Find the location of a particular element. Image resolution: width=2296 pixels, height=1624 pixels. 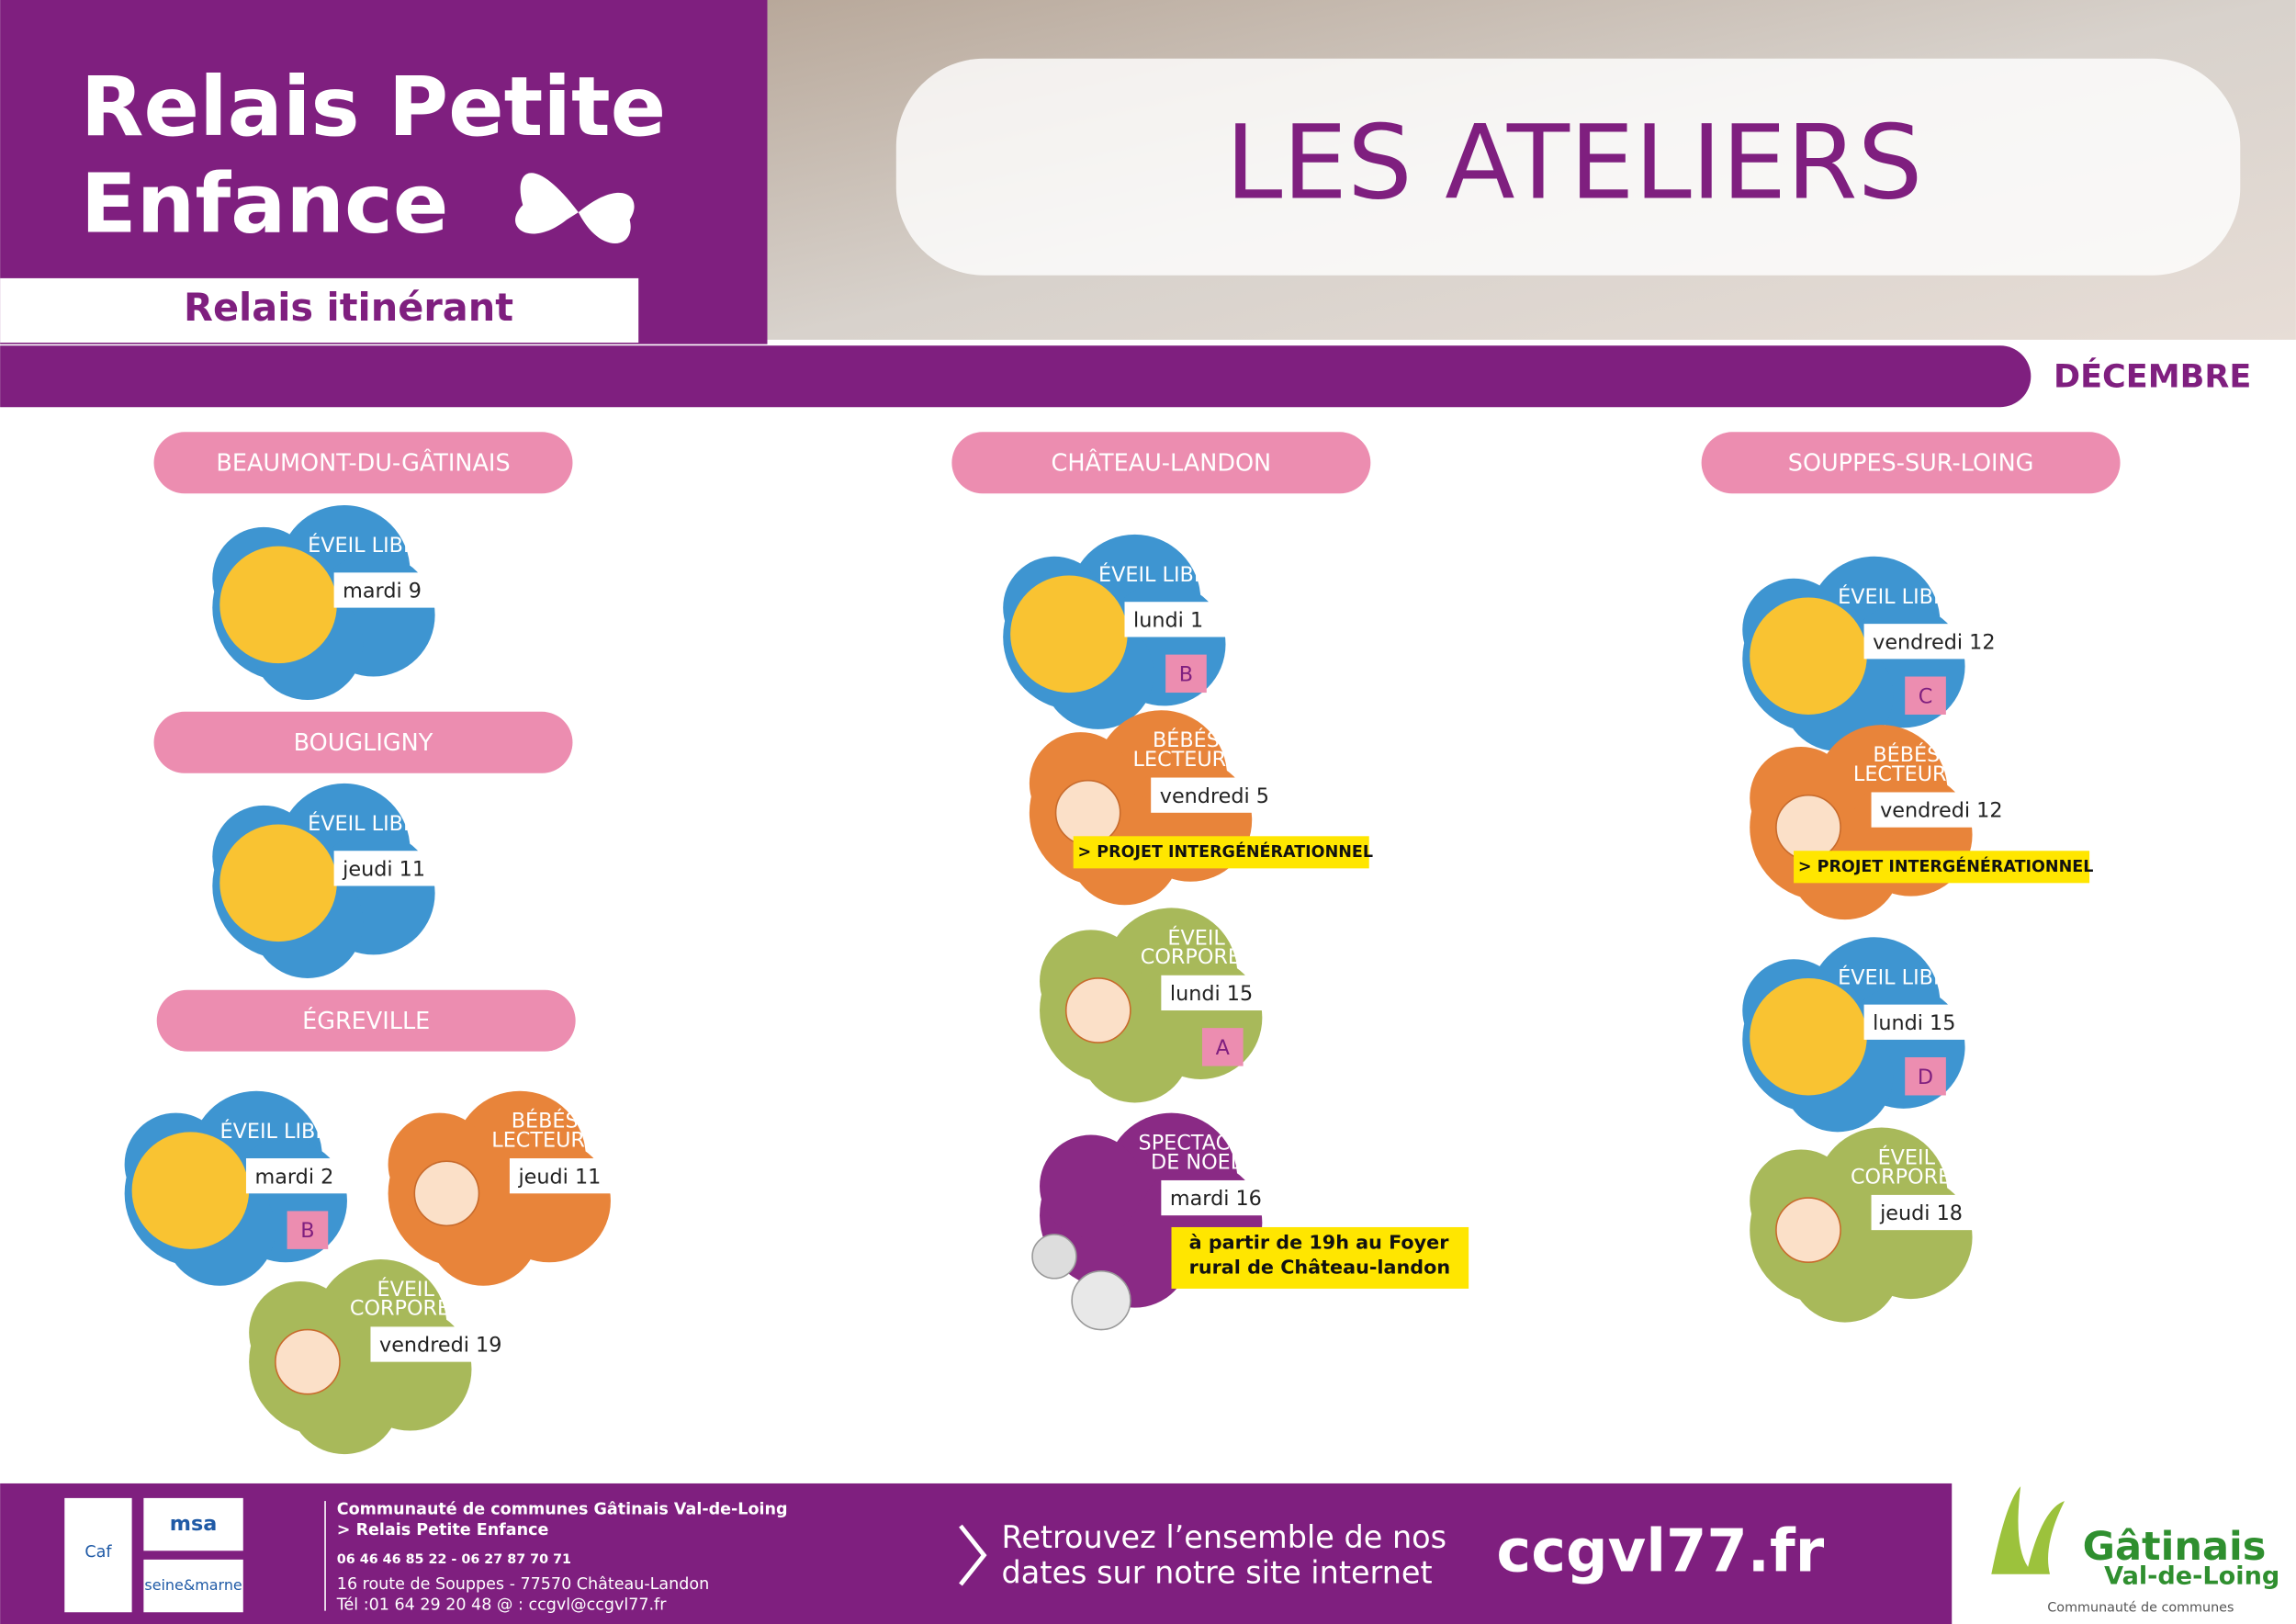

banner-box is located at coordinates (1568, 167).